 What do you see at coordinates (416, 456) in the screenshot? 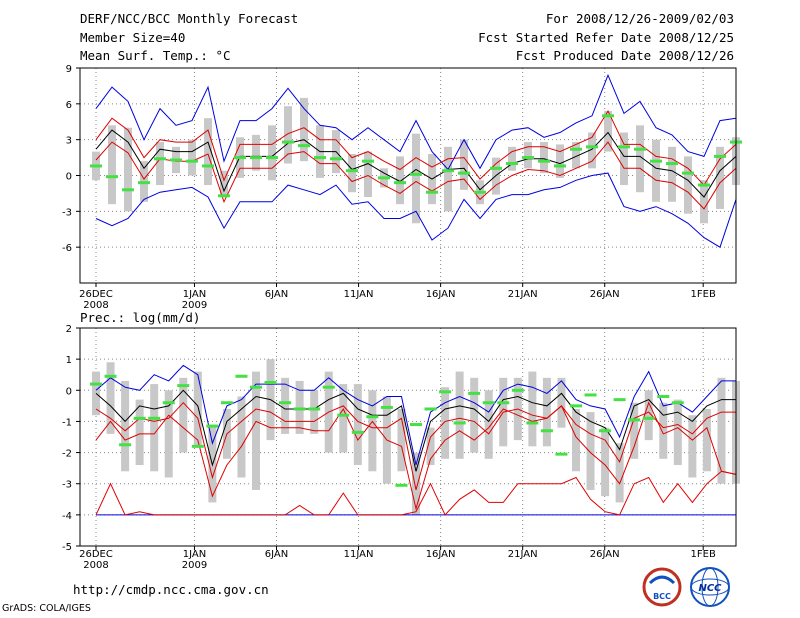
I see `lower-inner-line` at bounding box center [416, 456].